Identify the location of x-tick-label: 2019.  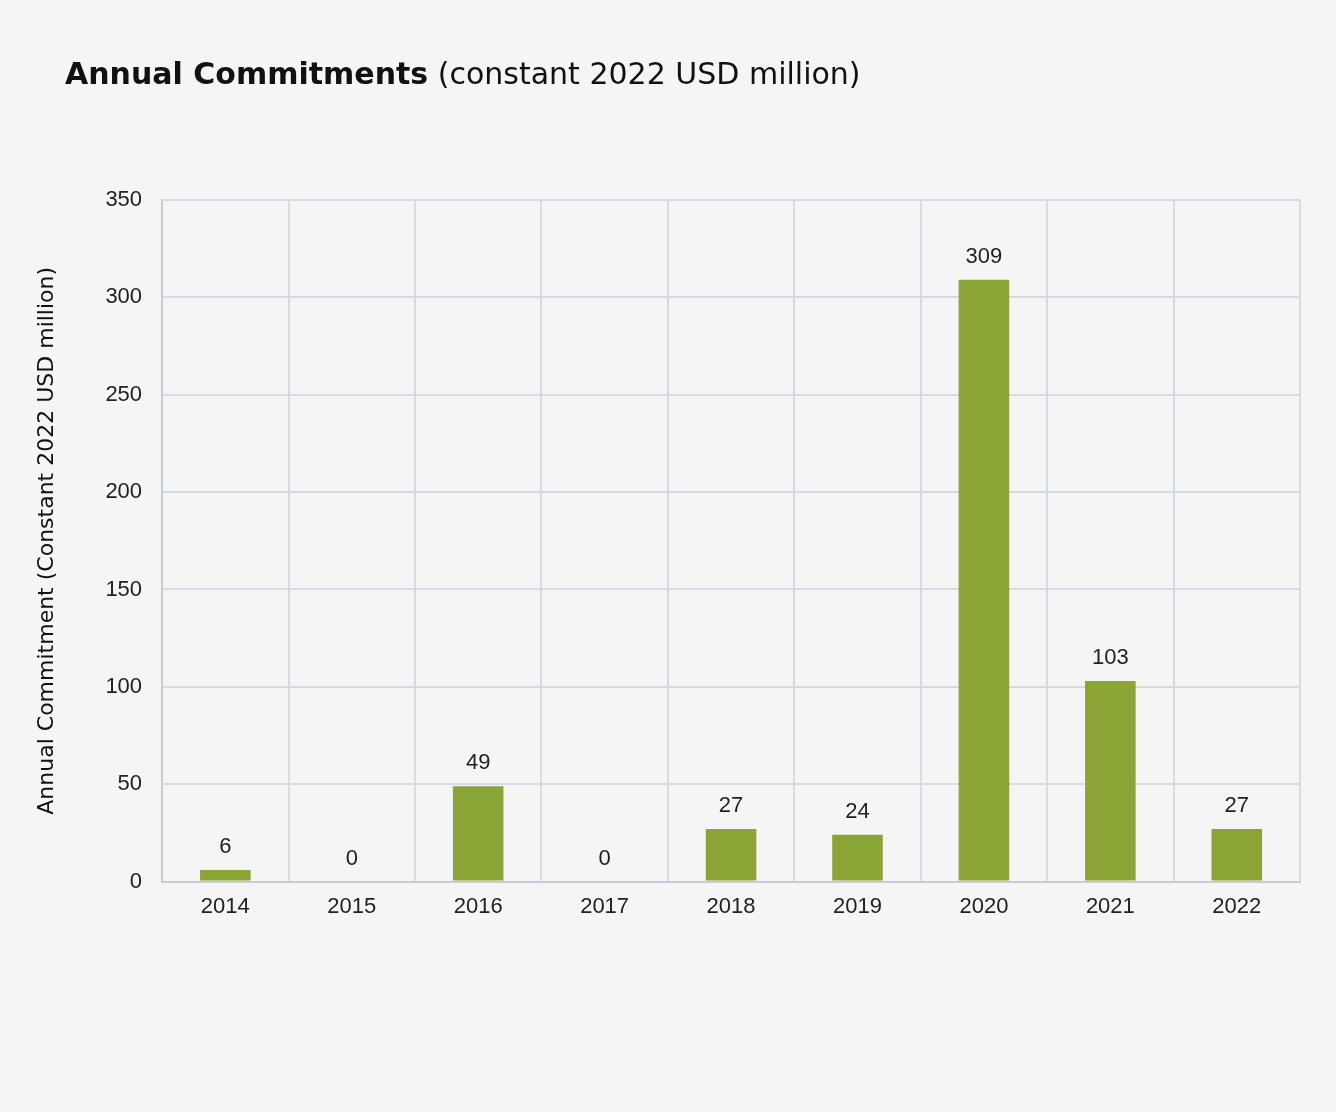
(857, 905).